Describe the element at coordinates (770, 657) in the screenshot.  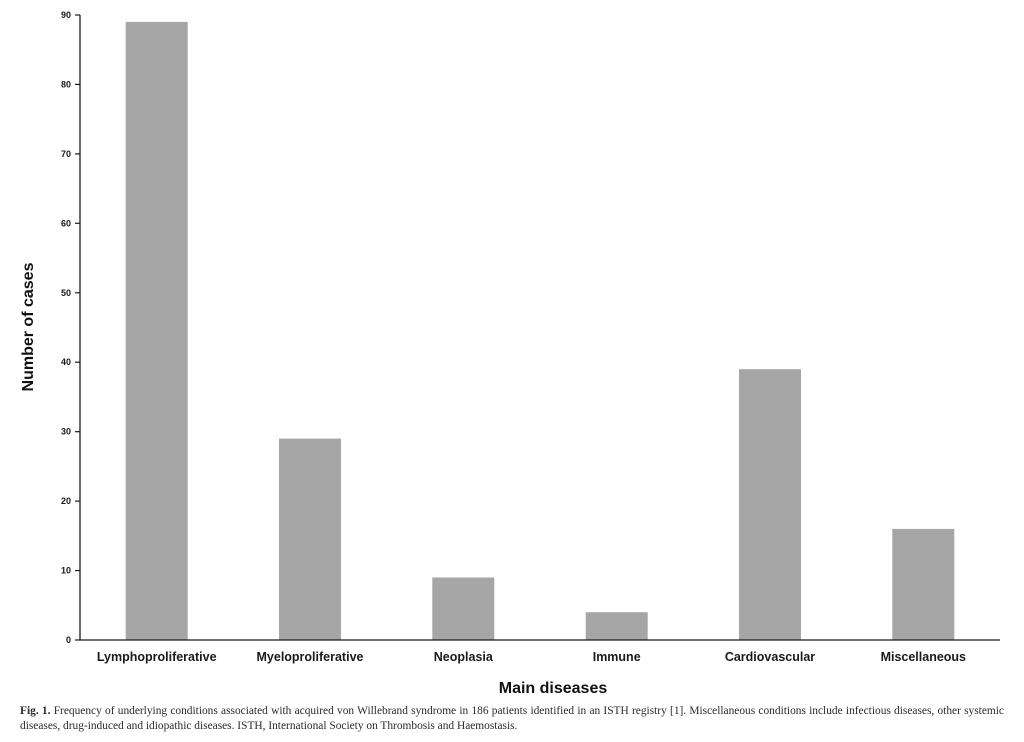
I see `x-tick-label: Cardiovascular` at that location.